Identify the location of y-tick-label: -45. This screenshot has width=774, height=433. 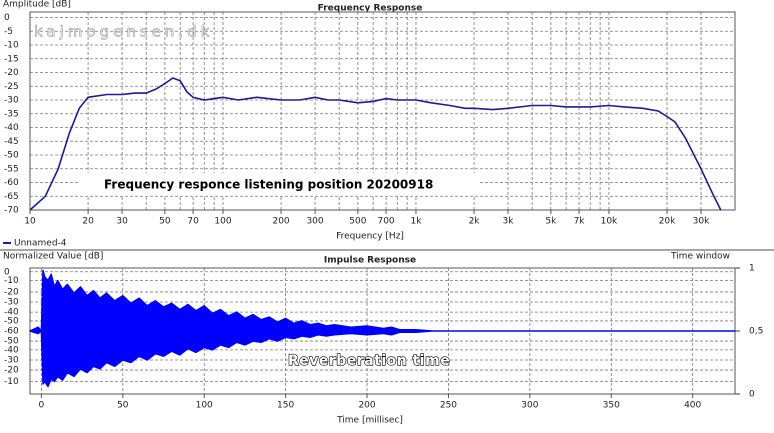
(11, 142).